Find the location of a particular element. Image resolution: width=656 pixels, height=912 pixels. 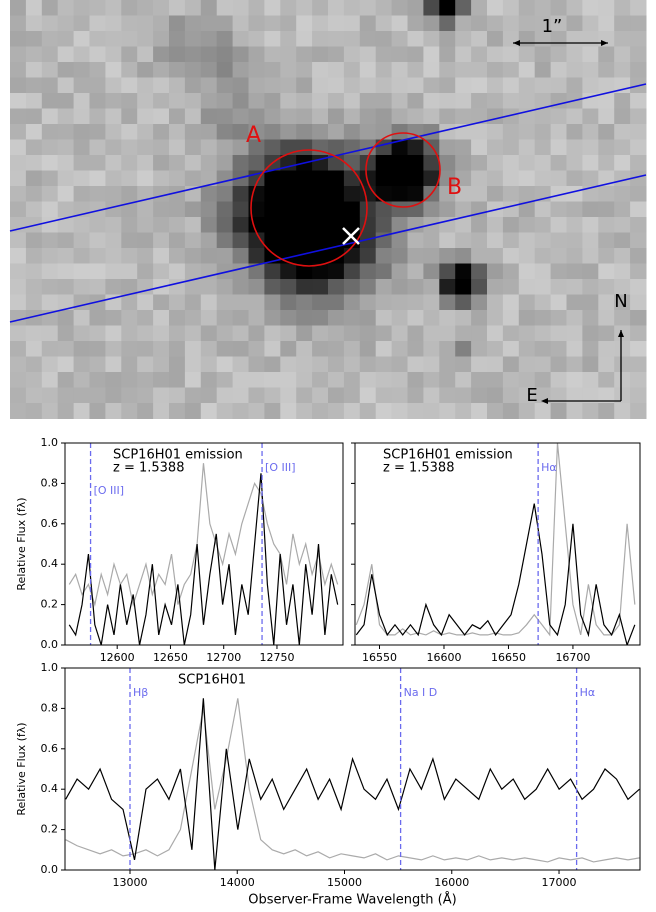

x-tick-label: 13000 is located at coordinates (129, 882).